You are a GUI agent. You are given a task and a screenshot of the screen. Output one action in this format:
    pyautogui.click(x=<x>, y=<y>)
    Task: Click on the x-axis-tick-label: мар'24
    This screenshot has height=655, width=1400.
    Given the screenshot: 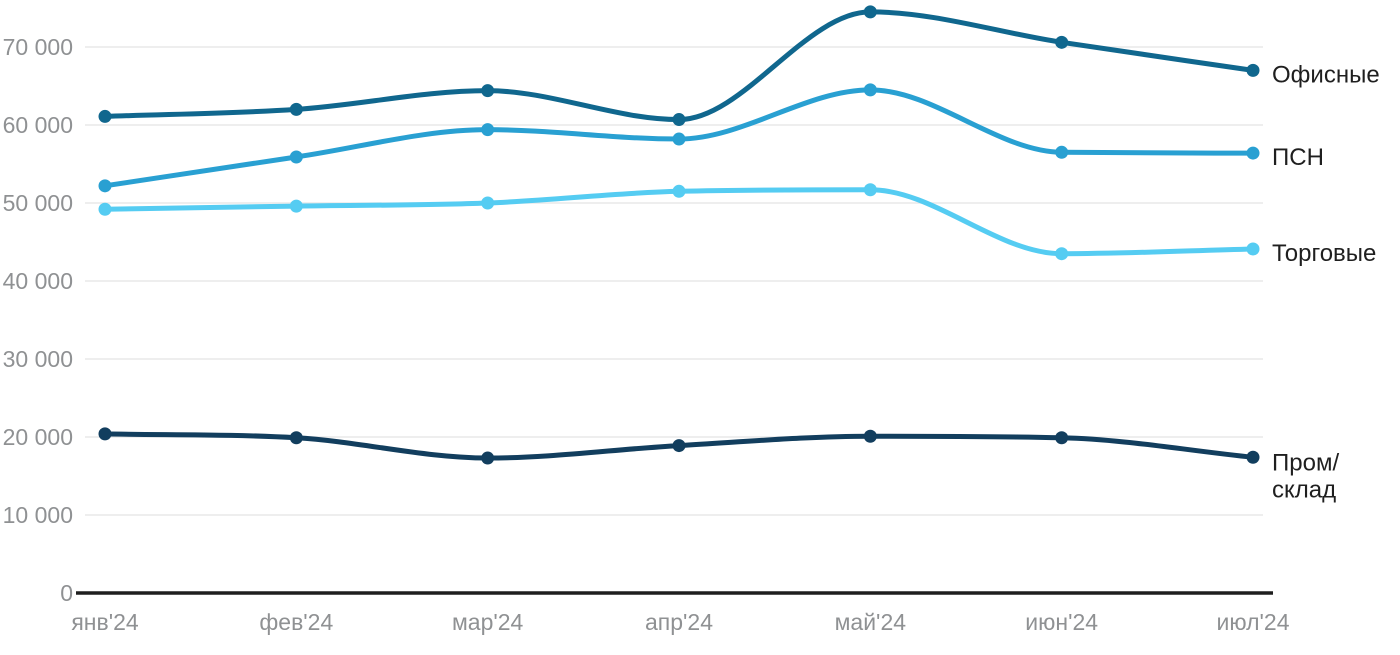 What is the action you would take?
    pyautogui.click(x=488, y=622)
    